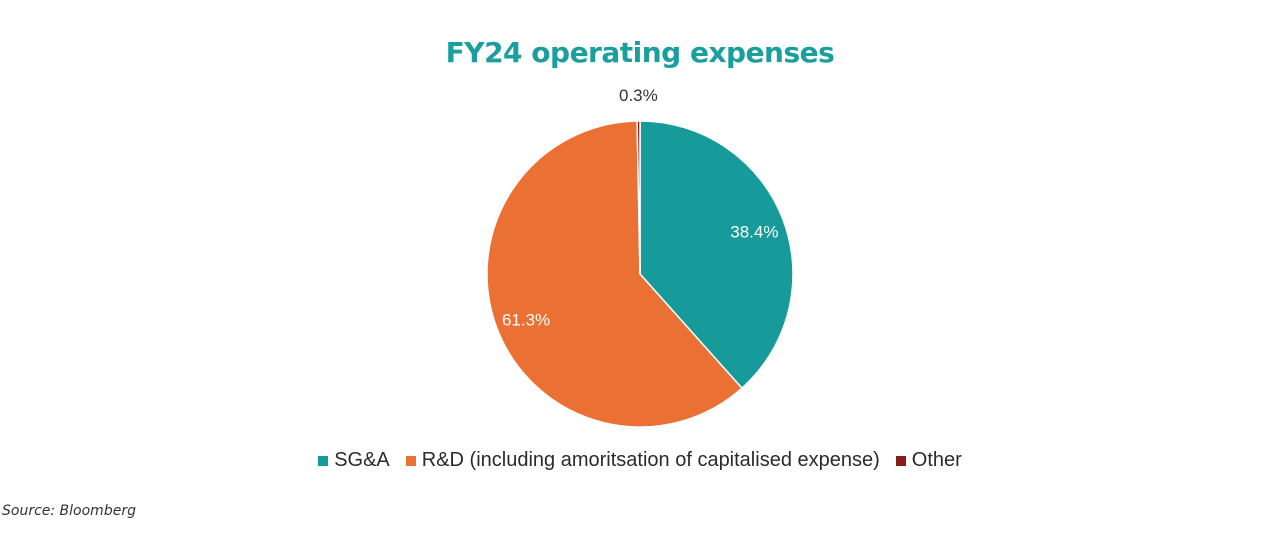 The height and width of the screenshot is (545, 1280). Describe the element at coordinates (900, 460) in the screenshot. I see `legend-swatch-other` at that location.